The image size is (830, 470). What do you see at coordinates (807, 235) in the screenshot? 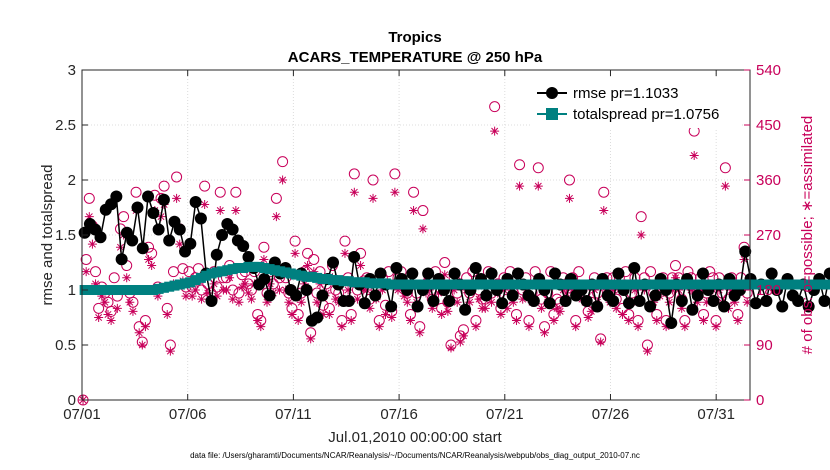
I see `y-right-axis-label: # of obs: o=possible; ∗=assimilated` at bounding box center [807, 235].